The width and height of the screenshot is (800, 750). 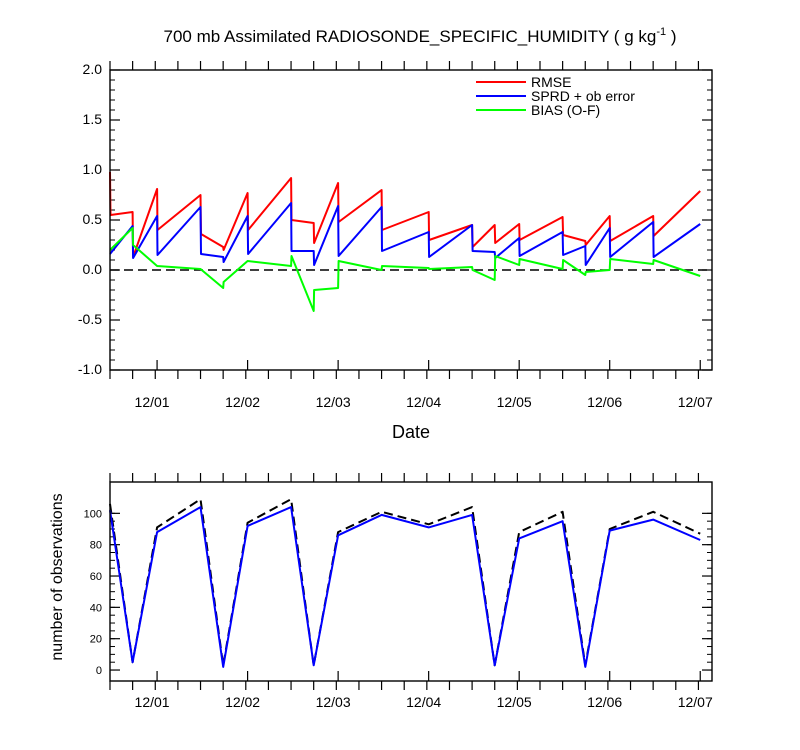 I want to click on legend-label: RMSE, so click(x=551, y=82).